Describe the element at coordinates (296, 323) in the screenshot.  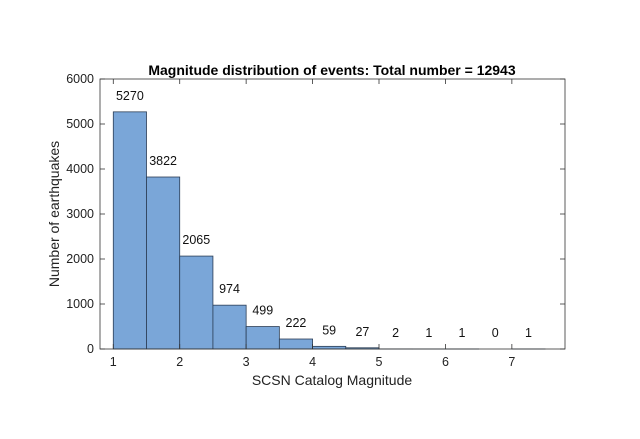
I see `bar-value-label: 222` at that location.